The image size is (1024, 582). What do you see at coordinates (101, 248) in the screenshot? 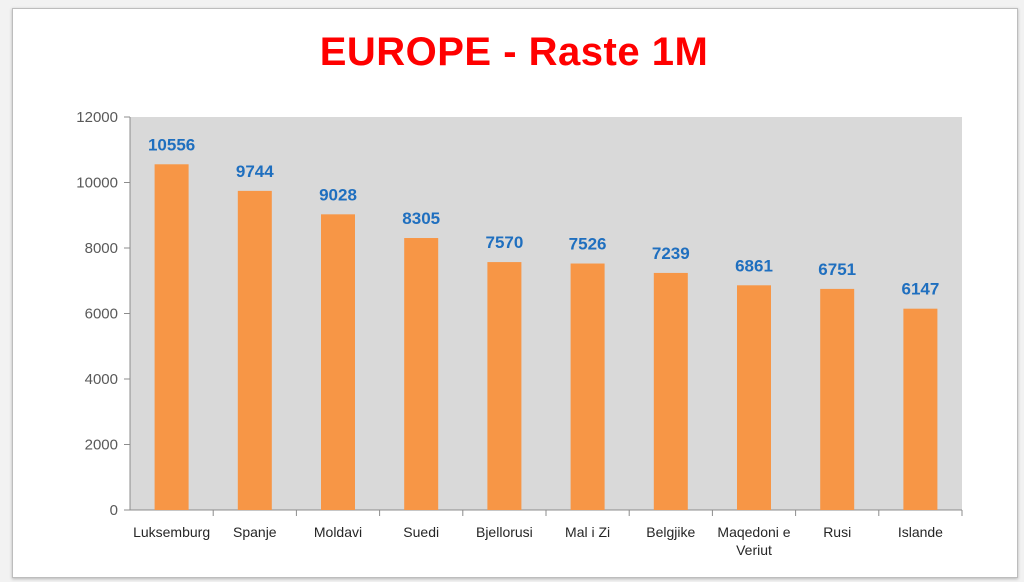
I see `y-tick-label: 8000` at bounding box center [101, 248].